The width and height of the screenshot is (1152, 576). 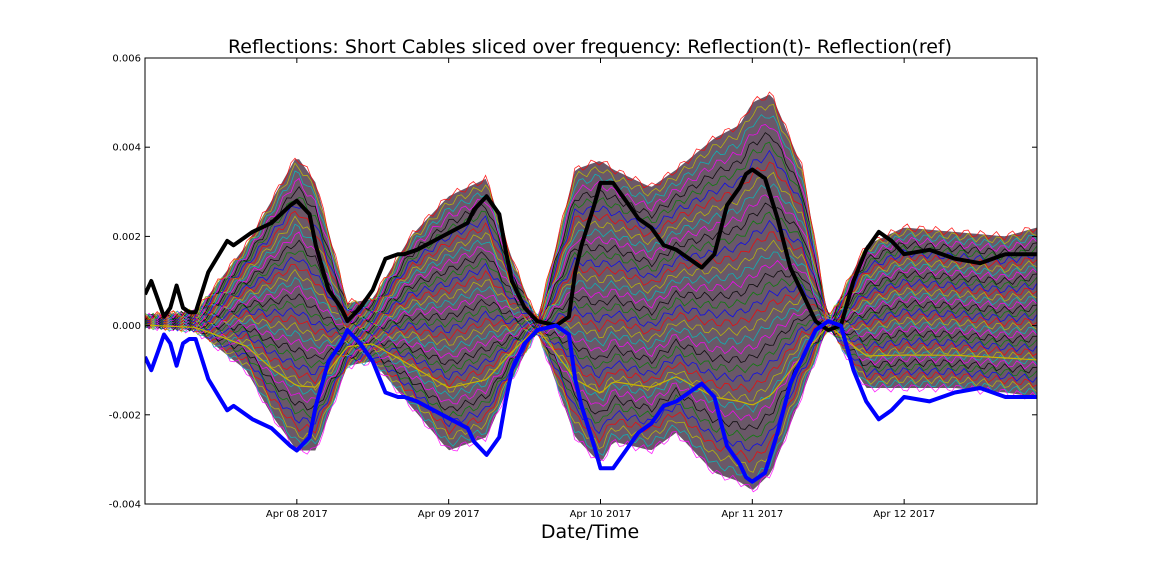 I want to click on y-tick-label: -0.002, so click(x=125, y=415).